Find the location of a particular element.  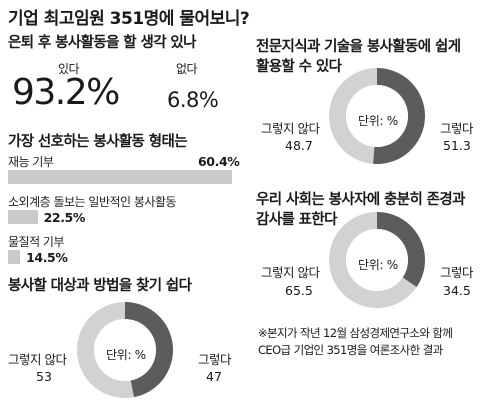

donut3-no-value: 65.5 is located at coordinates (299, 290).